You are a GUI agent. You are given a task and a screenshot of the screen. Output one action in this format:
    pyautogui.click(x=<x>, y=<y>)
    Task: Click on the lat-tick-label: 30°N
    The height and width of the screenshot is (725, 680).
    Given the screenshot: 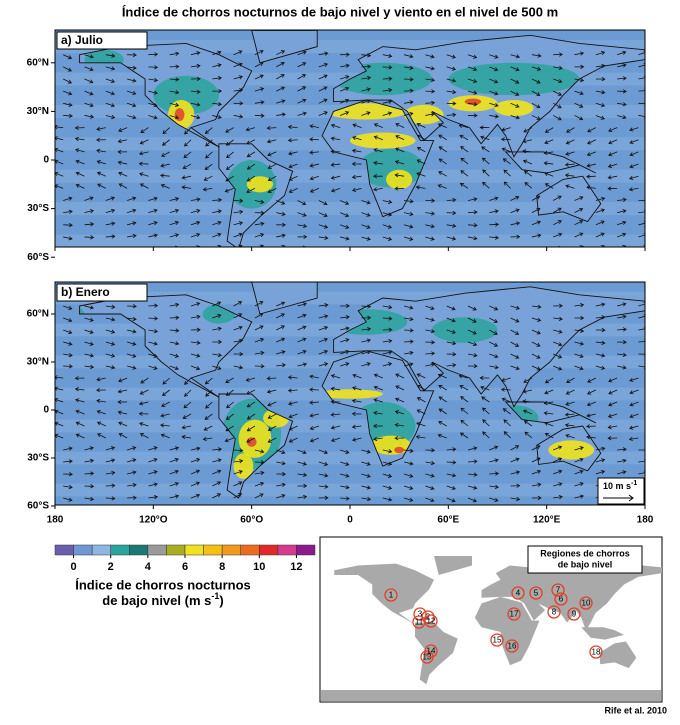 What is the action you would take?
    pyautogui.click(x=38, y=111)
    